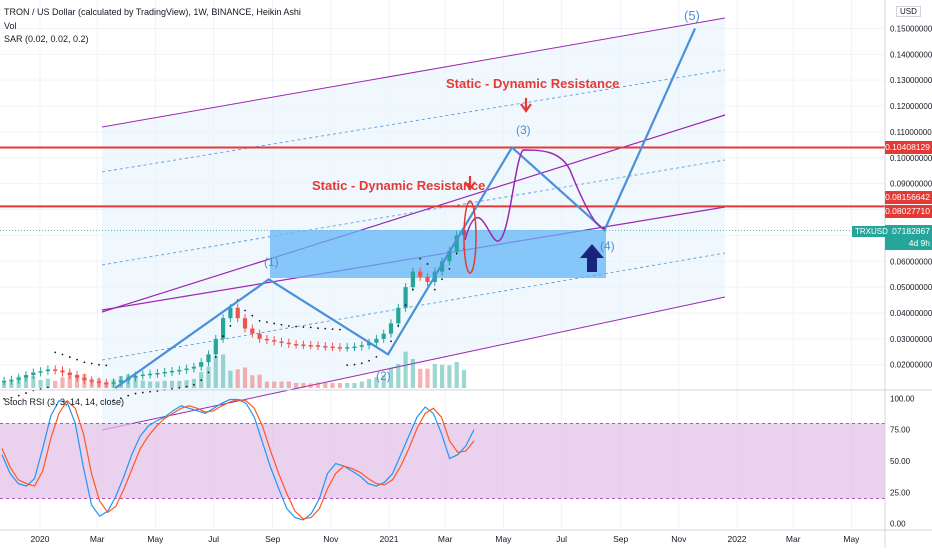 The image size is (932, 555). I want to click on time-tick-label: May, so click(503, 539).